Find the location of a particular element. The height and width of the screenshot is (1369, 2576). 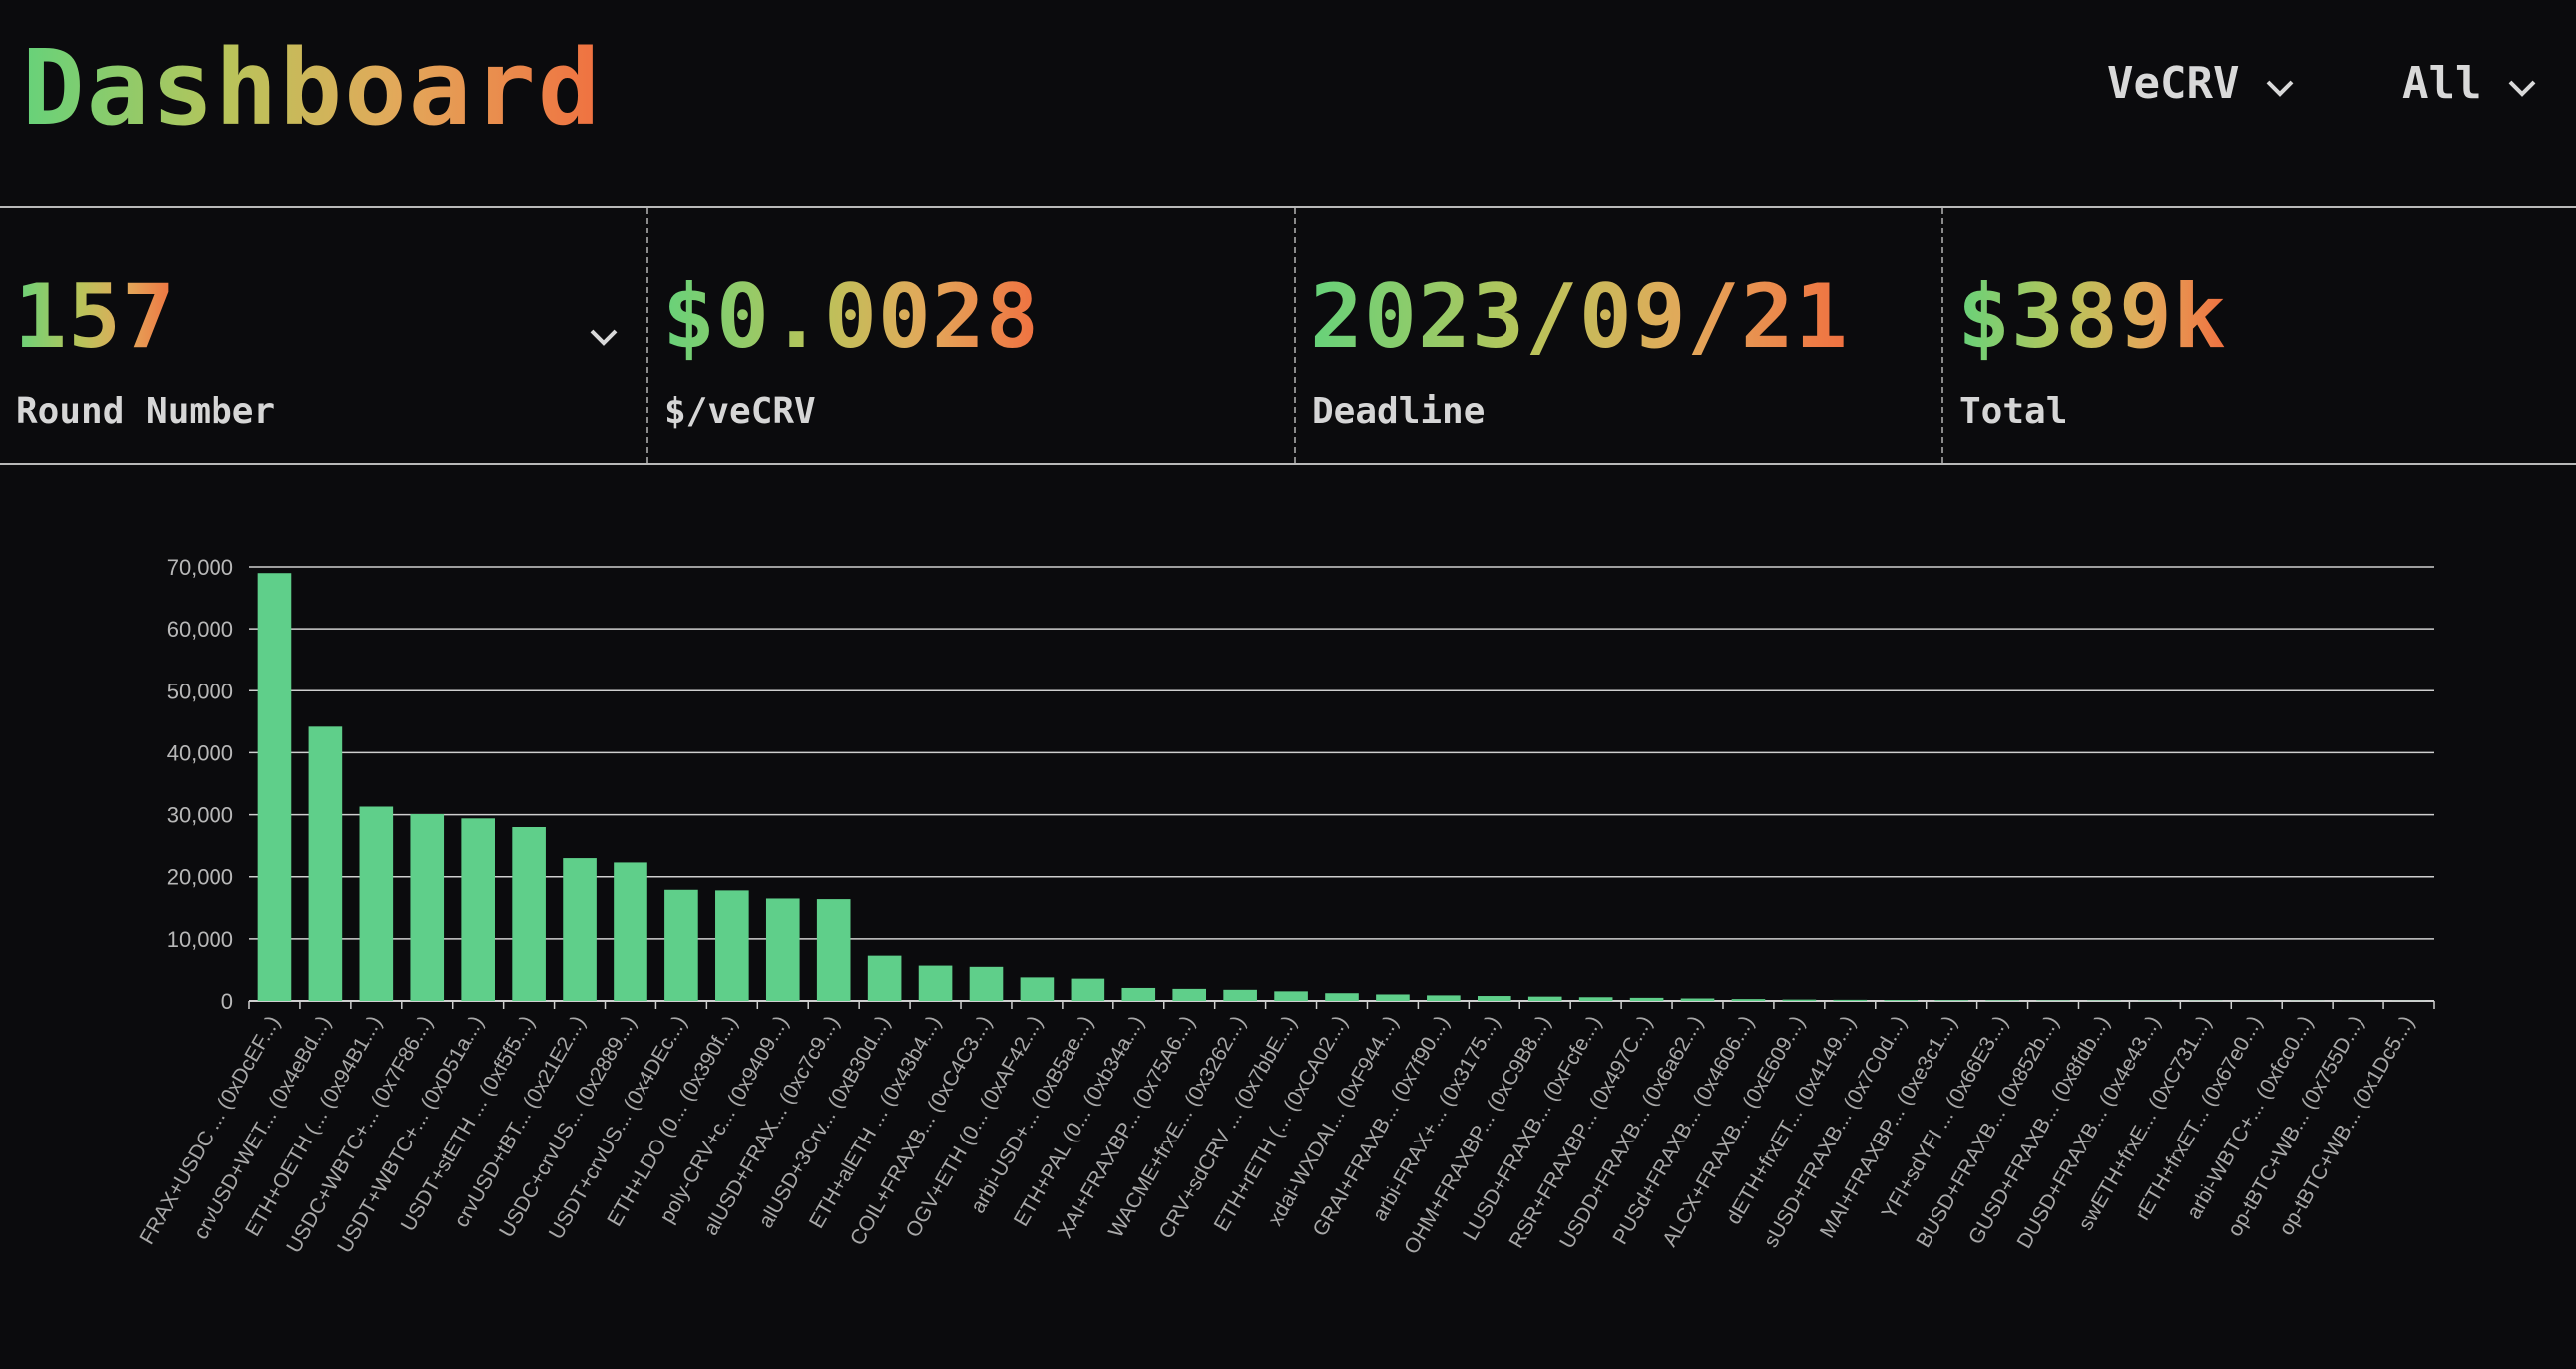

price-label: $/veCRV is located at coordinates (740, 411).